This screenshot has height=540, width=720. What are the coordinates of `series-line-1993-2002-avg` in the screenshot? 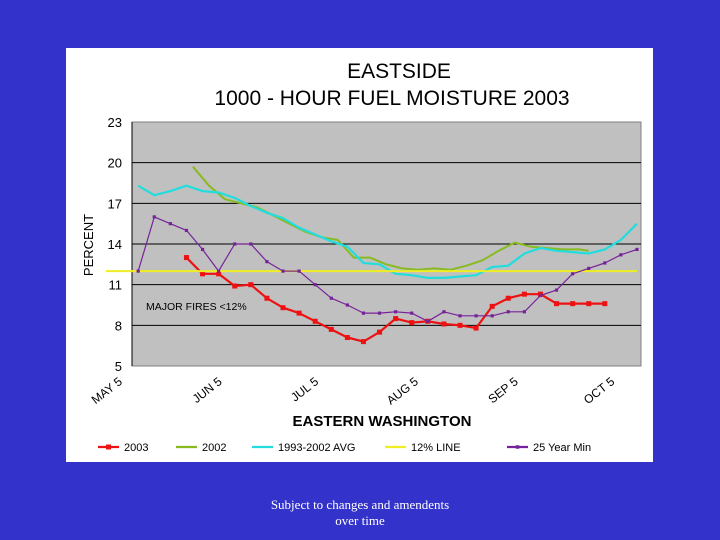 It's located at (387, 231).